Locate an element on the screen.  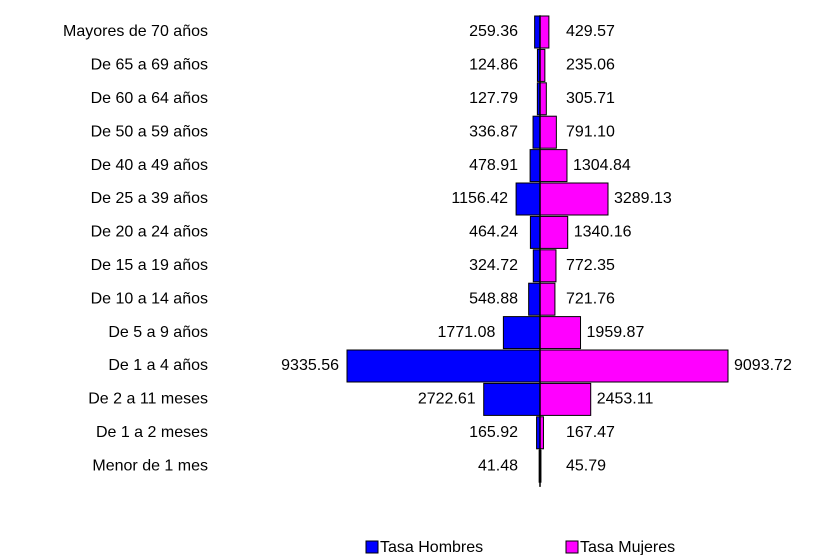
value-label: 127.79 is located at coordinates (493, 98).